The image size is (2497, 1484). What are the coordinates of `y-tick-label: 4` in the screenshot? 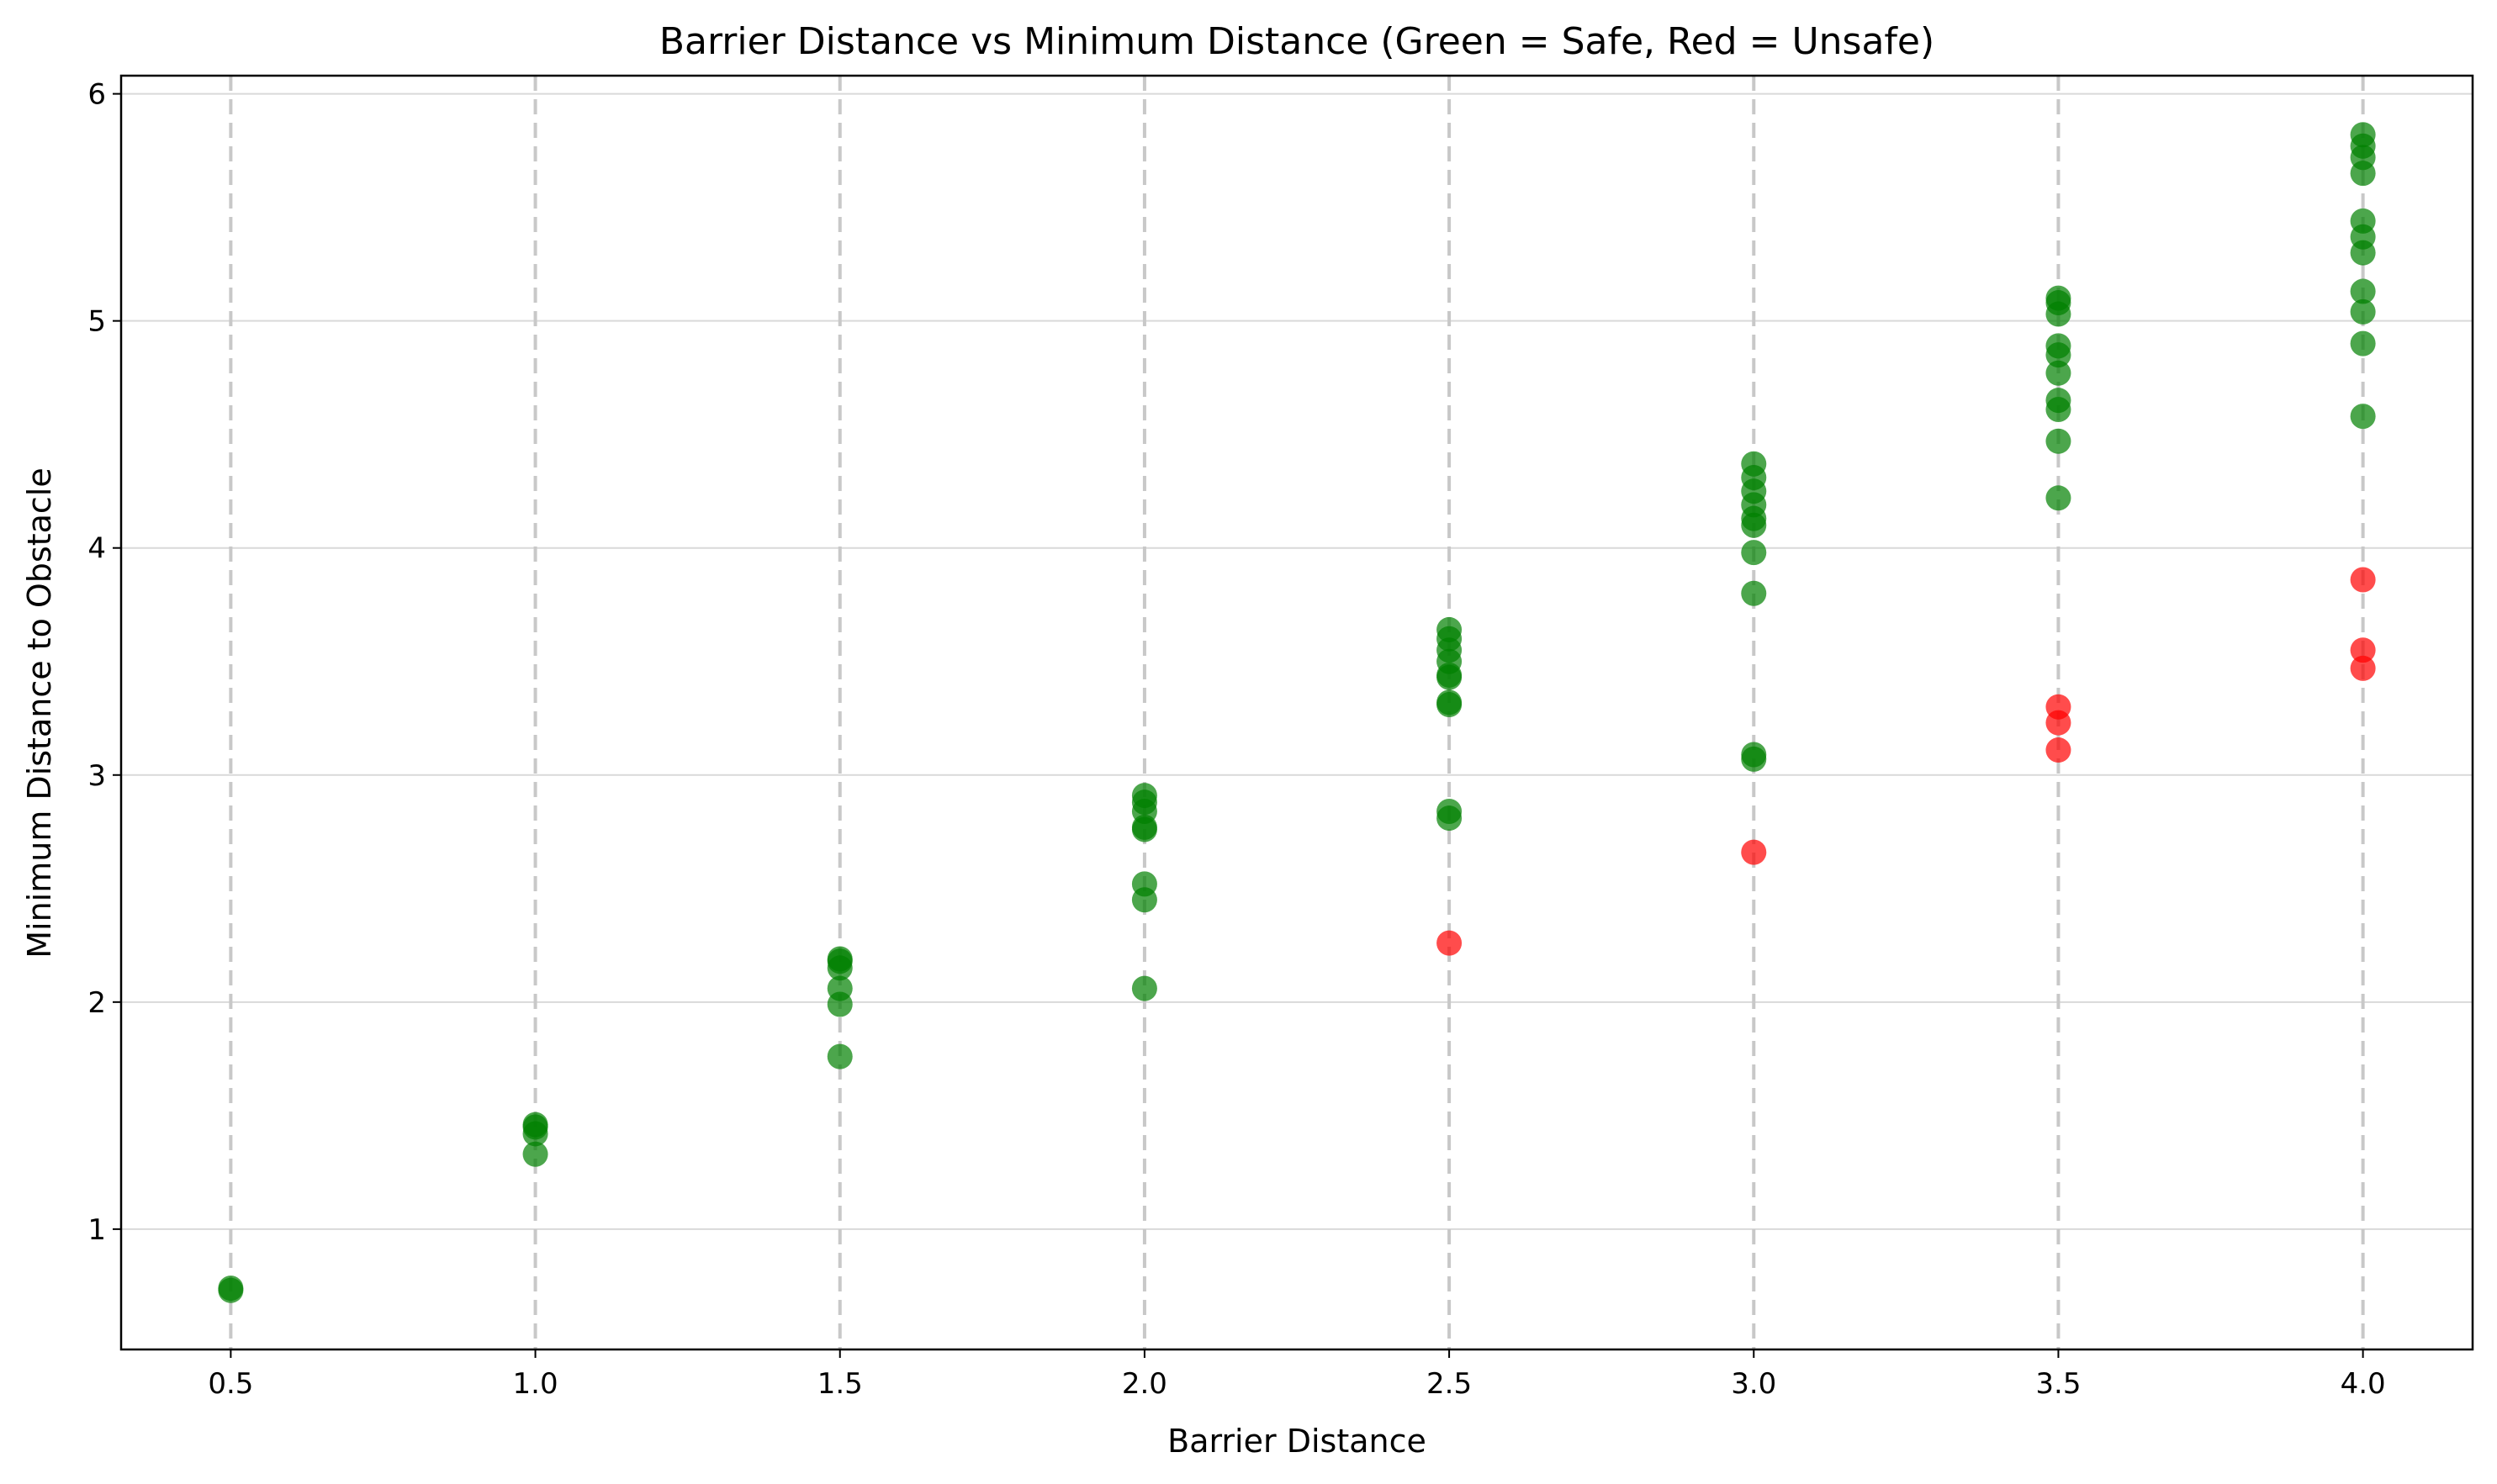 It's located at (97, 549).